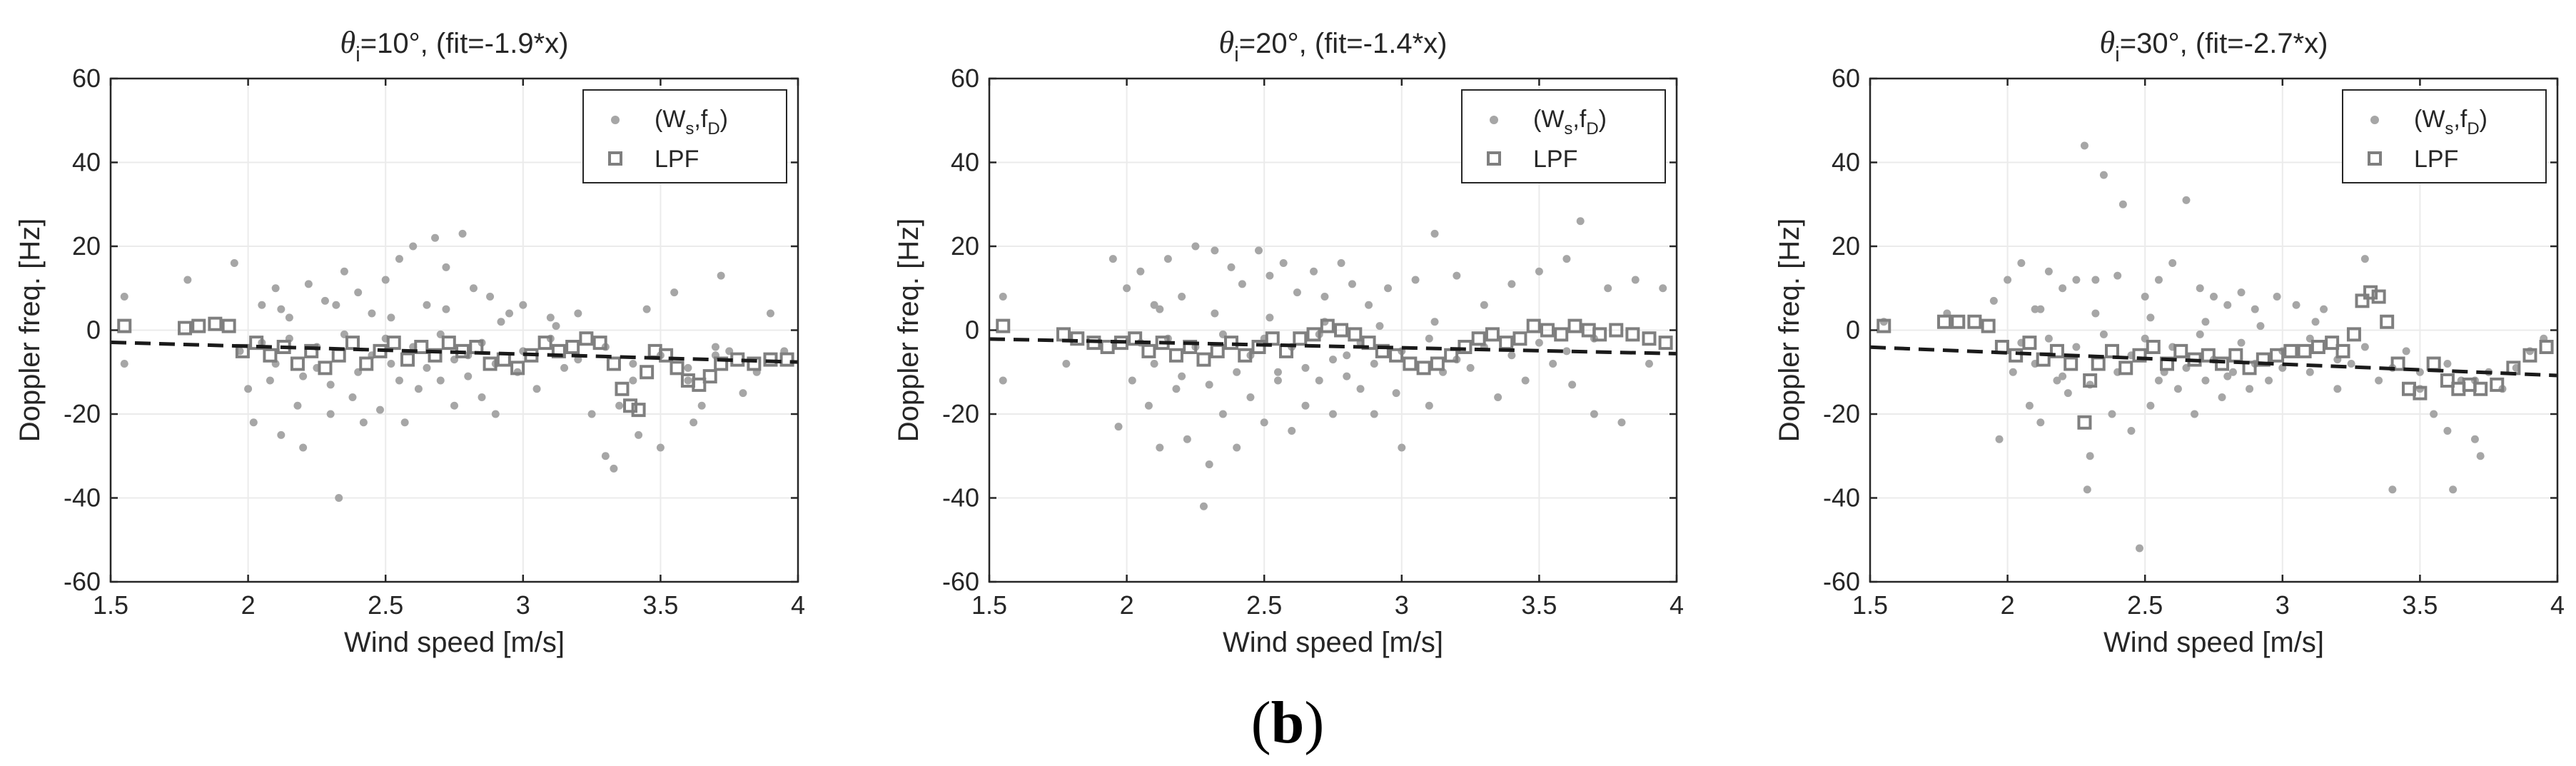  What do you see at coordinates (82, 413) in the screenshot?
I see `y-tick-label: -20` at bounding box center [82, 413].